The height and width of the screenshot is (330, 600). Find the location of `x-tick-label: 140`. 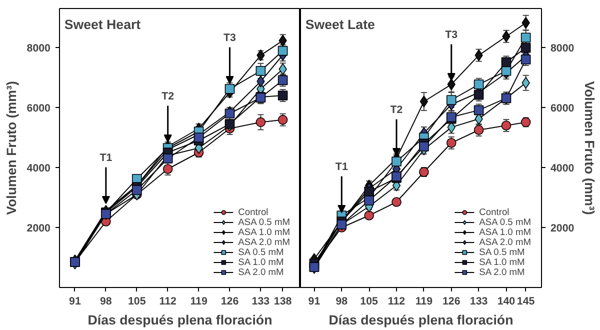

x-tick-label: 140 is located at coordinates (506, 302).